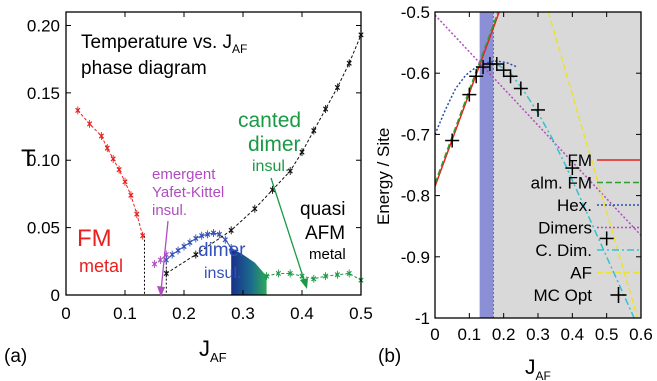 This screenshot has height=381, width=657. I want to click on panel-b-y-tick-label: -0.8, so click(415, 196).